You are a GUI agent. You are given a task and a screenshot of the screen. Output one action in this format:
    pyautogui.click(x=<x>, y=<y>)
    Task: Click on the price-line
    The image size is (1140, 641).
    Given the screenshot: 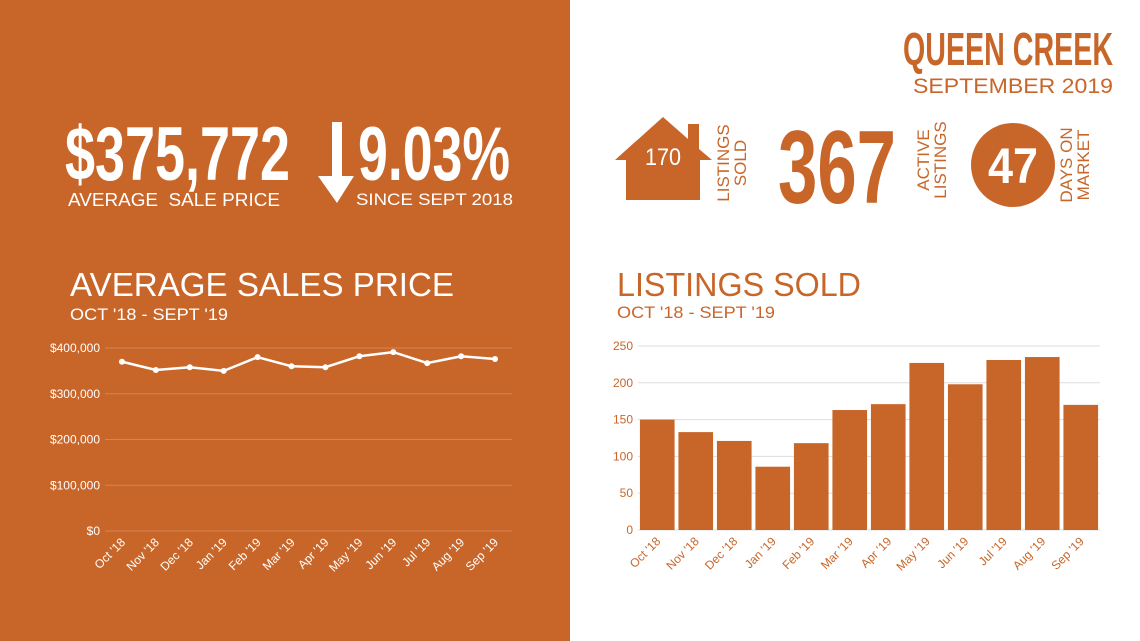 What is the action you would take?
    pyautogui.click(x=308, y=361)
    